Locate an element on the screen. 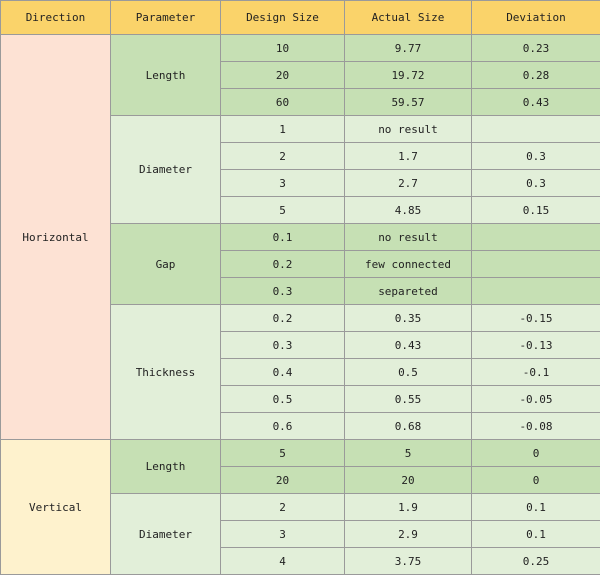  deviation-cell: 0.23 is located at coordinates (536, 48).